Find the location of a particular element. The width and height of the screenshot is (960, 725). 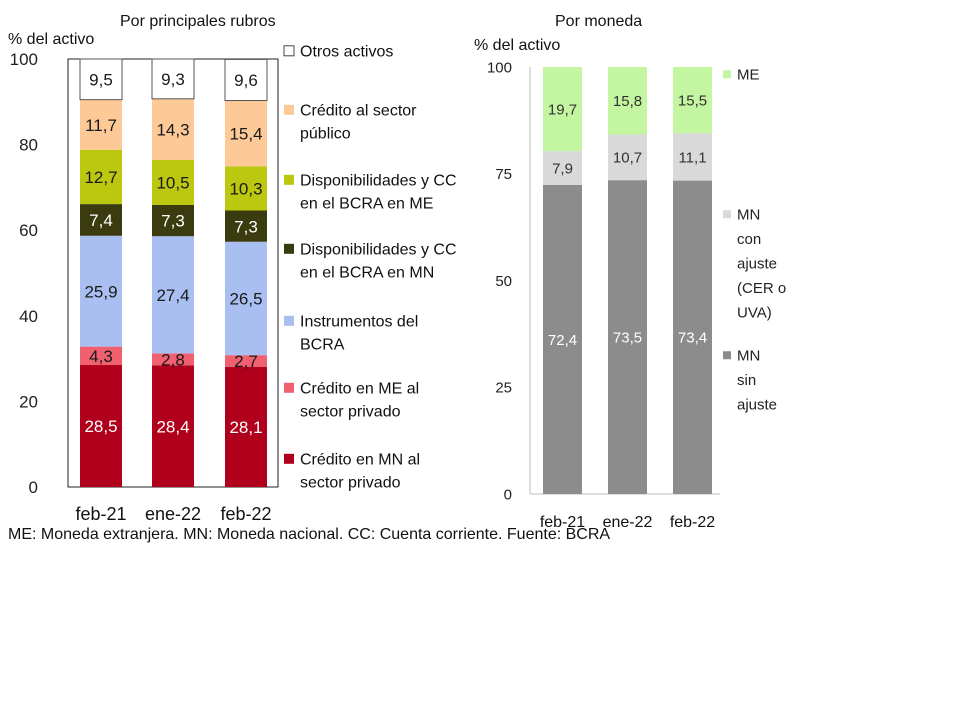

chart-title: Por principales rubros is located at coordinates (198, 21).